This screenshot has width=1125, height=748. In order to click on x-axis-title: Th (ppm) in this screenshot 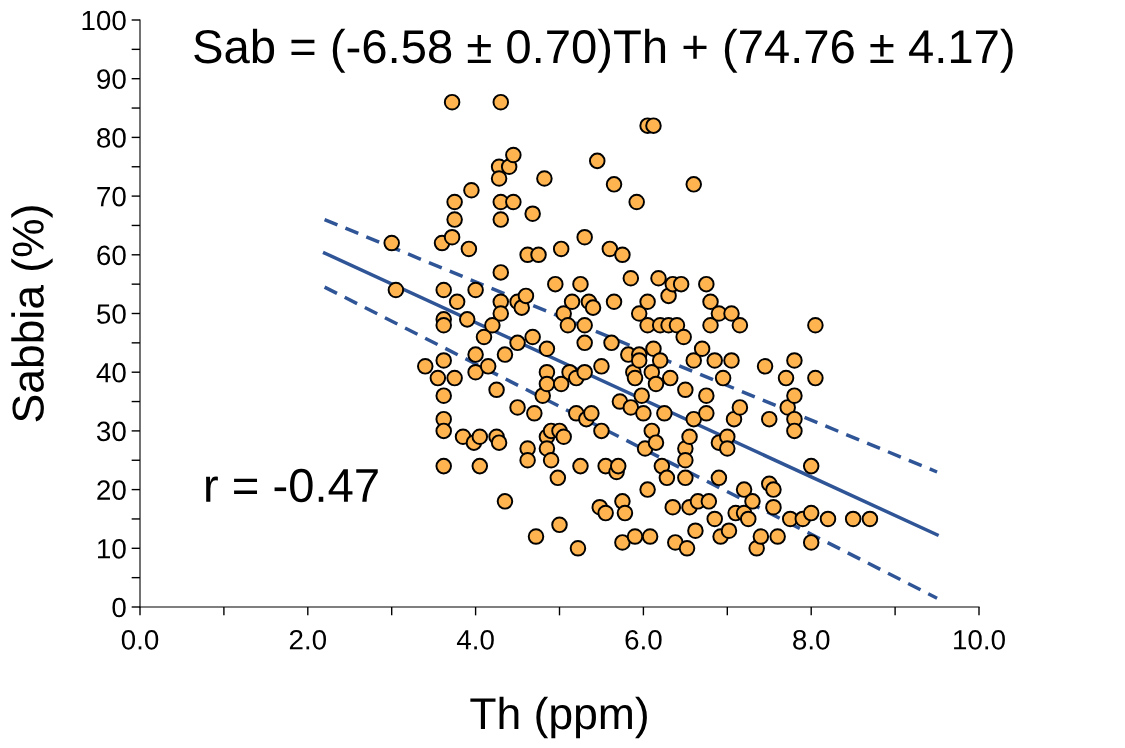, I will do `click(558, 717)`.